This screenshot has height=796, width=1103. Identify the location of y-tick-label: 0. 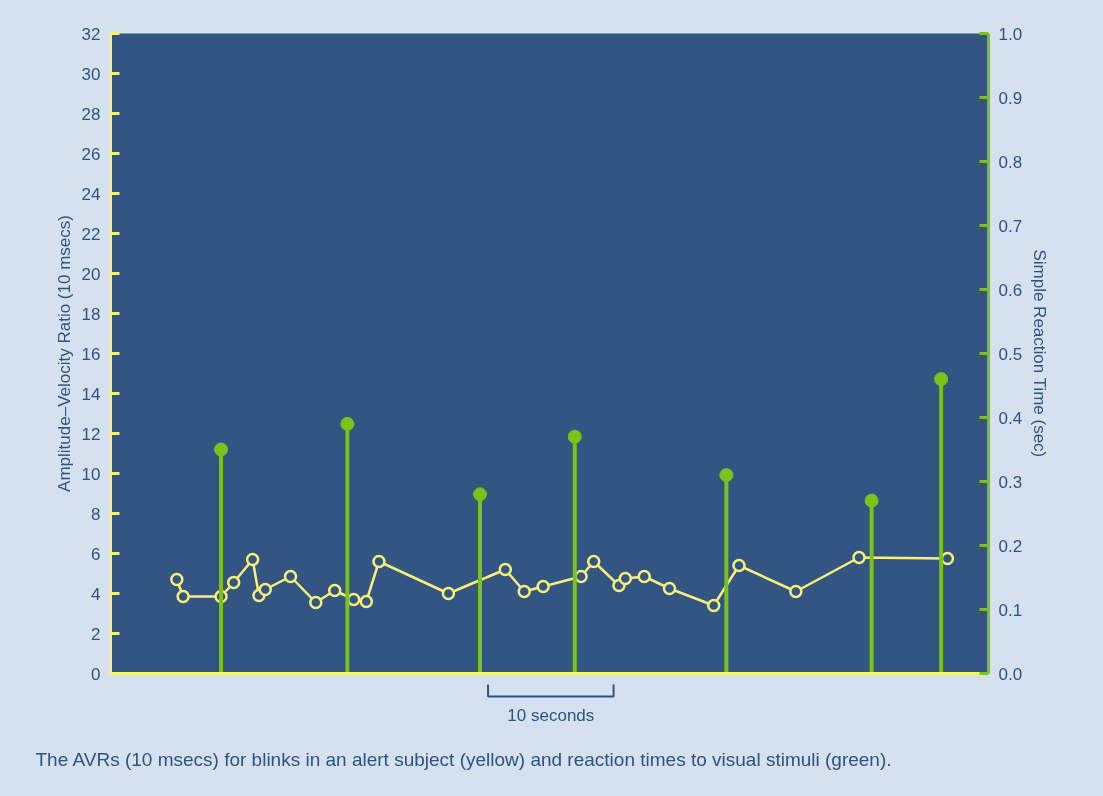
(96, 674).